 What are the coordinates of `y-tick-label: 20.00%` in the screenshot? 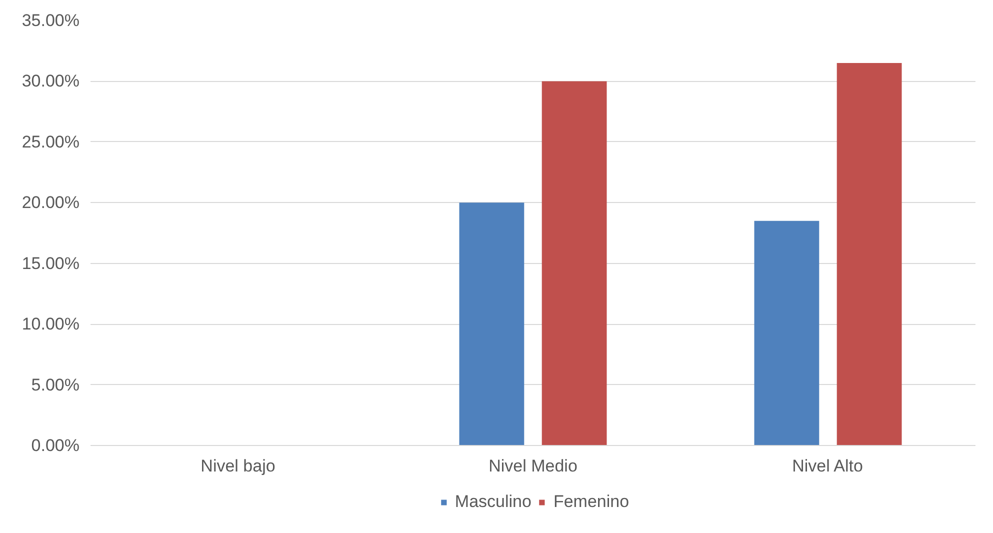 It's located at (51, 202).